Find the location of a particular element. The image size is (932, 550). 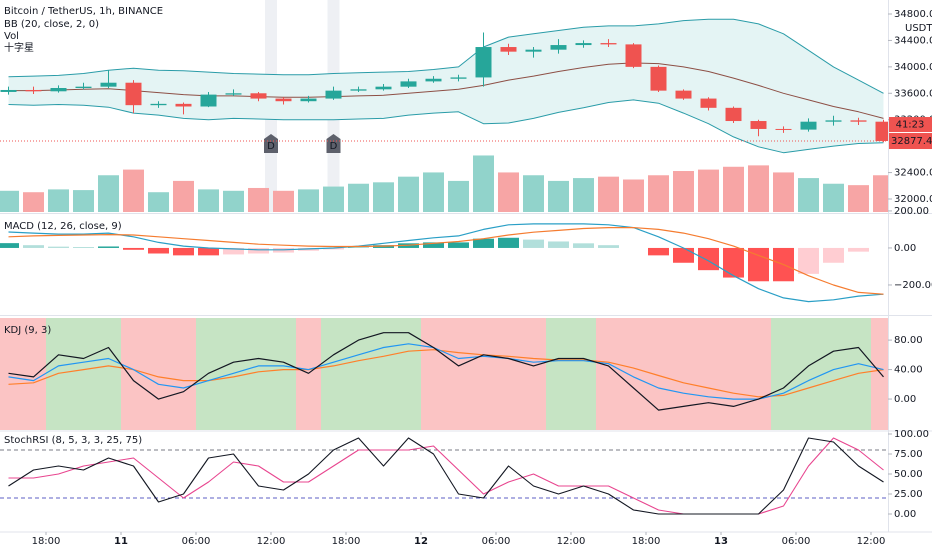

indicator-legend: BB (20, close, 2, 0) is located at coordinates (51, 24).